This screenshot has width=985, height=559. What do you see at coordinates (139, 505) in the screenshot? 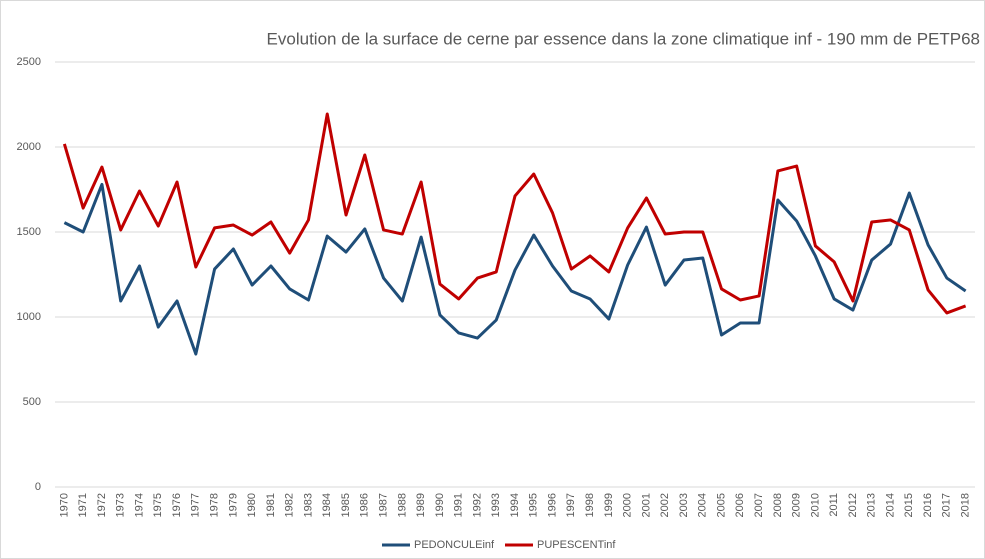
I see `x-tick-label: 1974` at bounding box center [139, 505].